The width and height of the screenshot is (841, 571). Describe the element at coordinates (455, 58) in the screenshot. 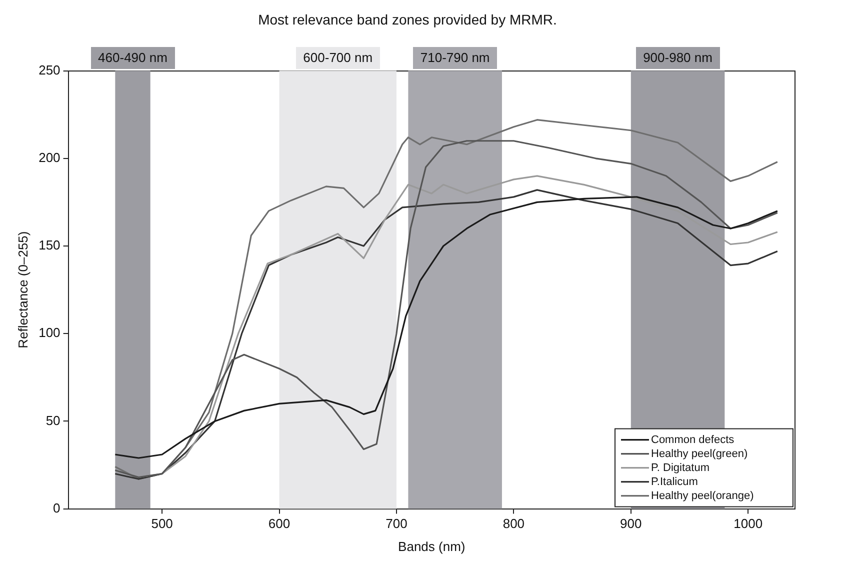

I see `band-label: 710-790 nm` at that location.